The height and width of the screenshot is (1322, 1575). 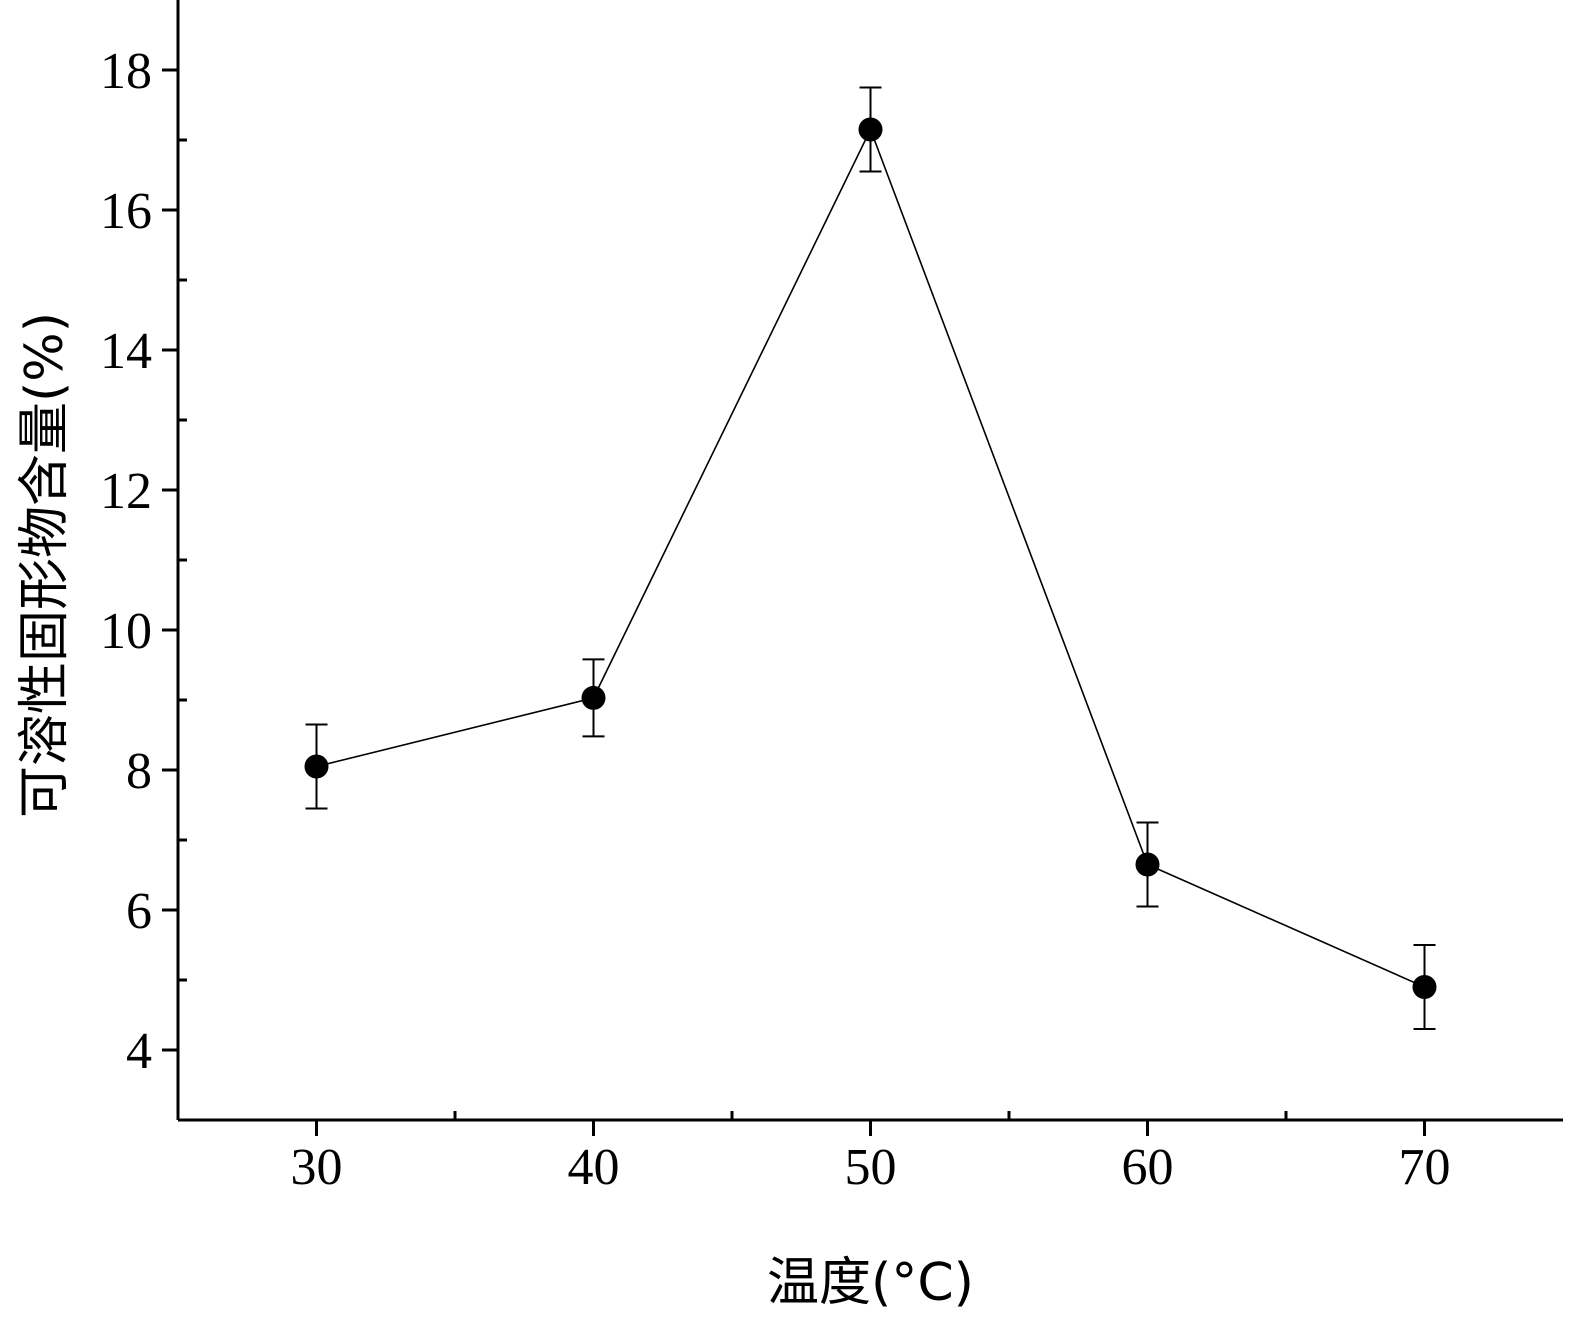 What do you see at coordinates (139, 1051) in the screenshot?
I see `y-tick-label: 4` at bounding box center [139, 1051].